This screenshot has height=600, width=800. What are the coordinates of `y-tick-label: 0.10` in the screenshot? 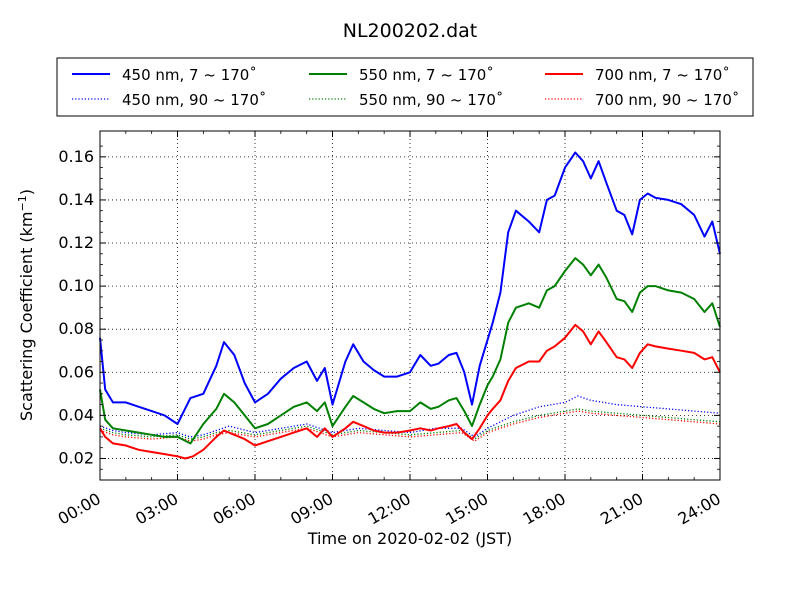 It's located at (76, 285).